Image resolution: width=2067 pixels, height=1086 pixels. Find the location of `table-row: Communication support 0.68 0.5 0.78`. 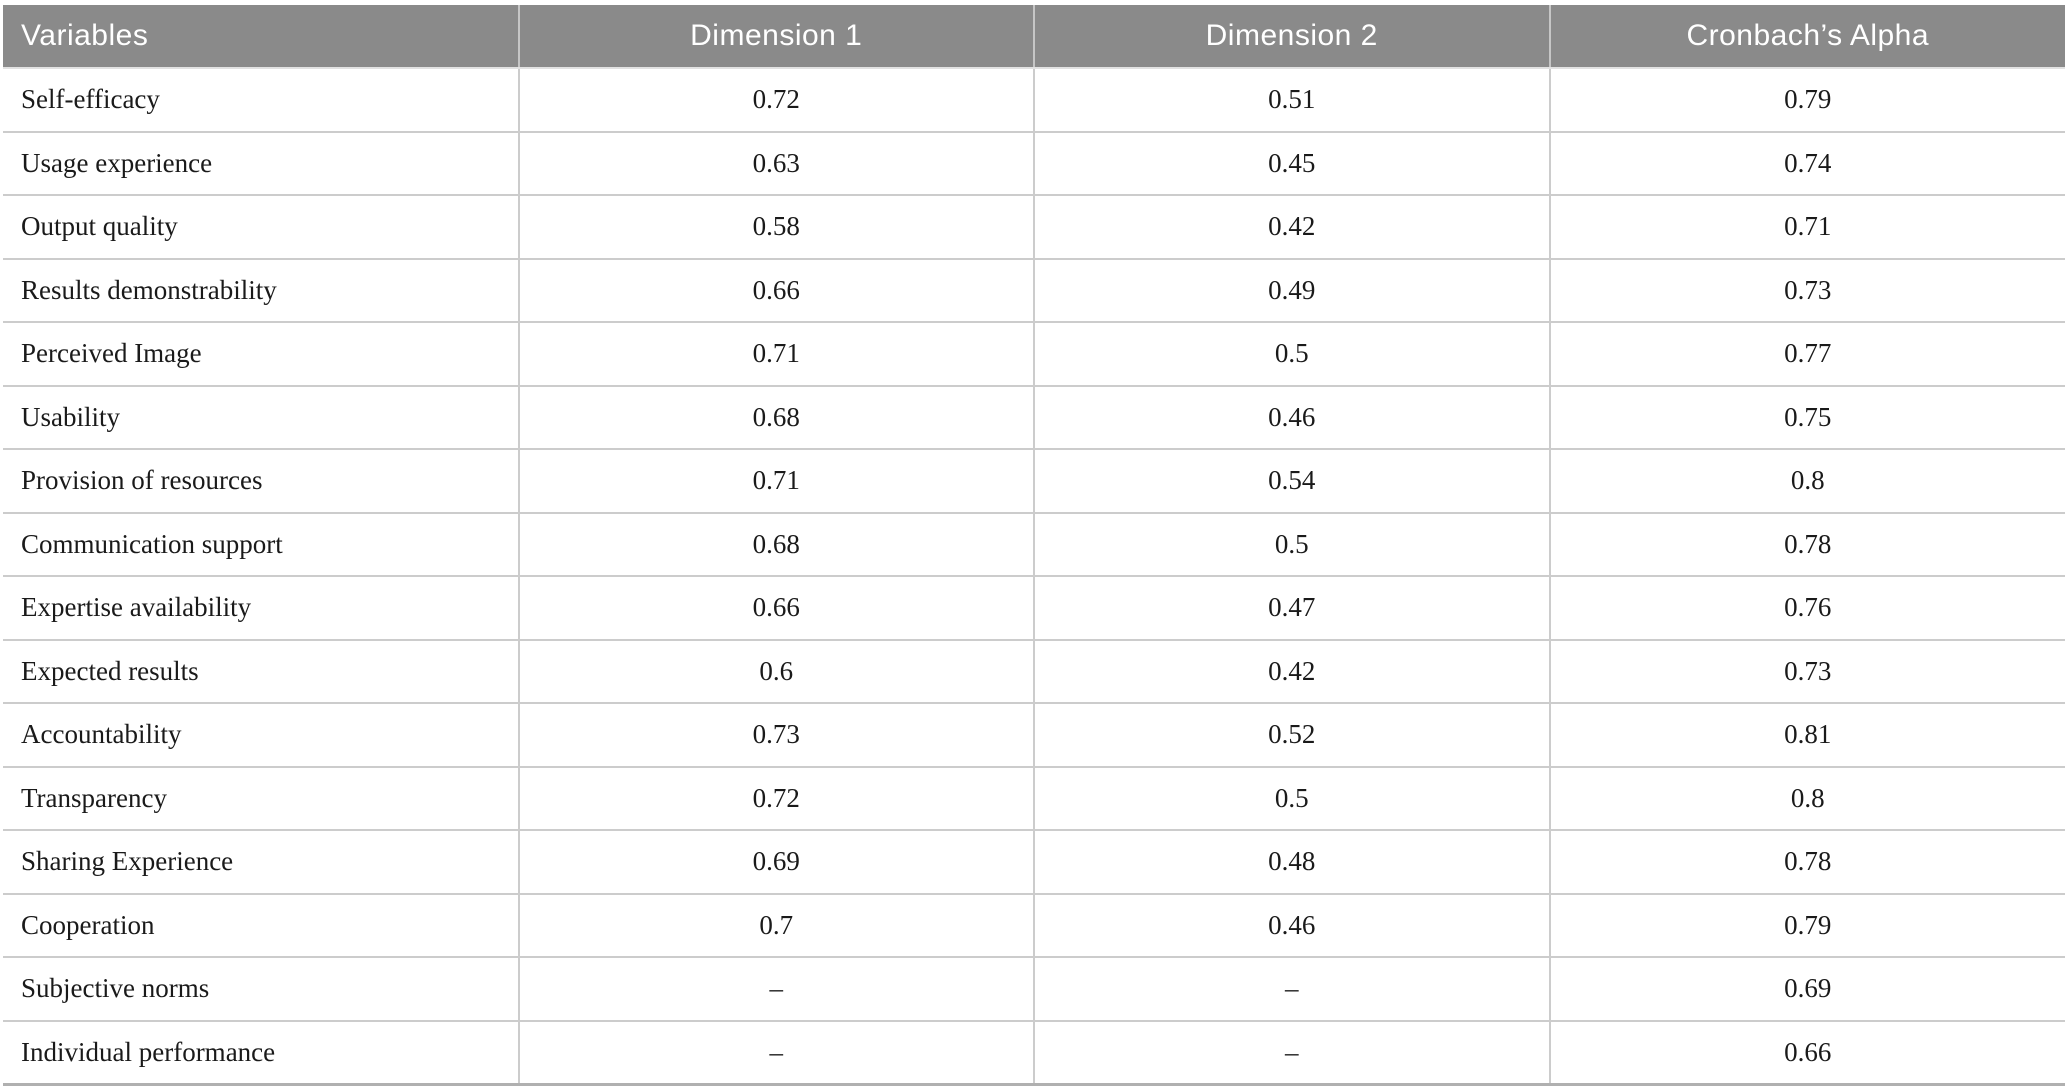

table-row: Communication support 0.68 0.5 0.78 is located at coordinates (1034, 543).